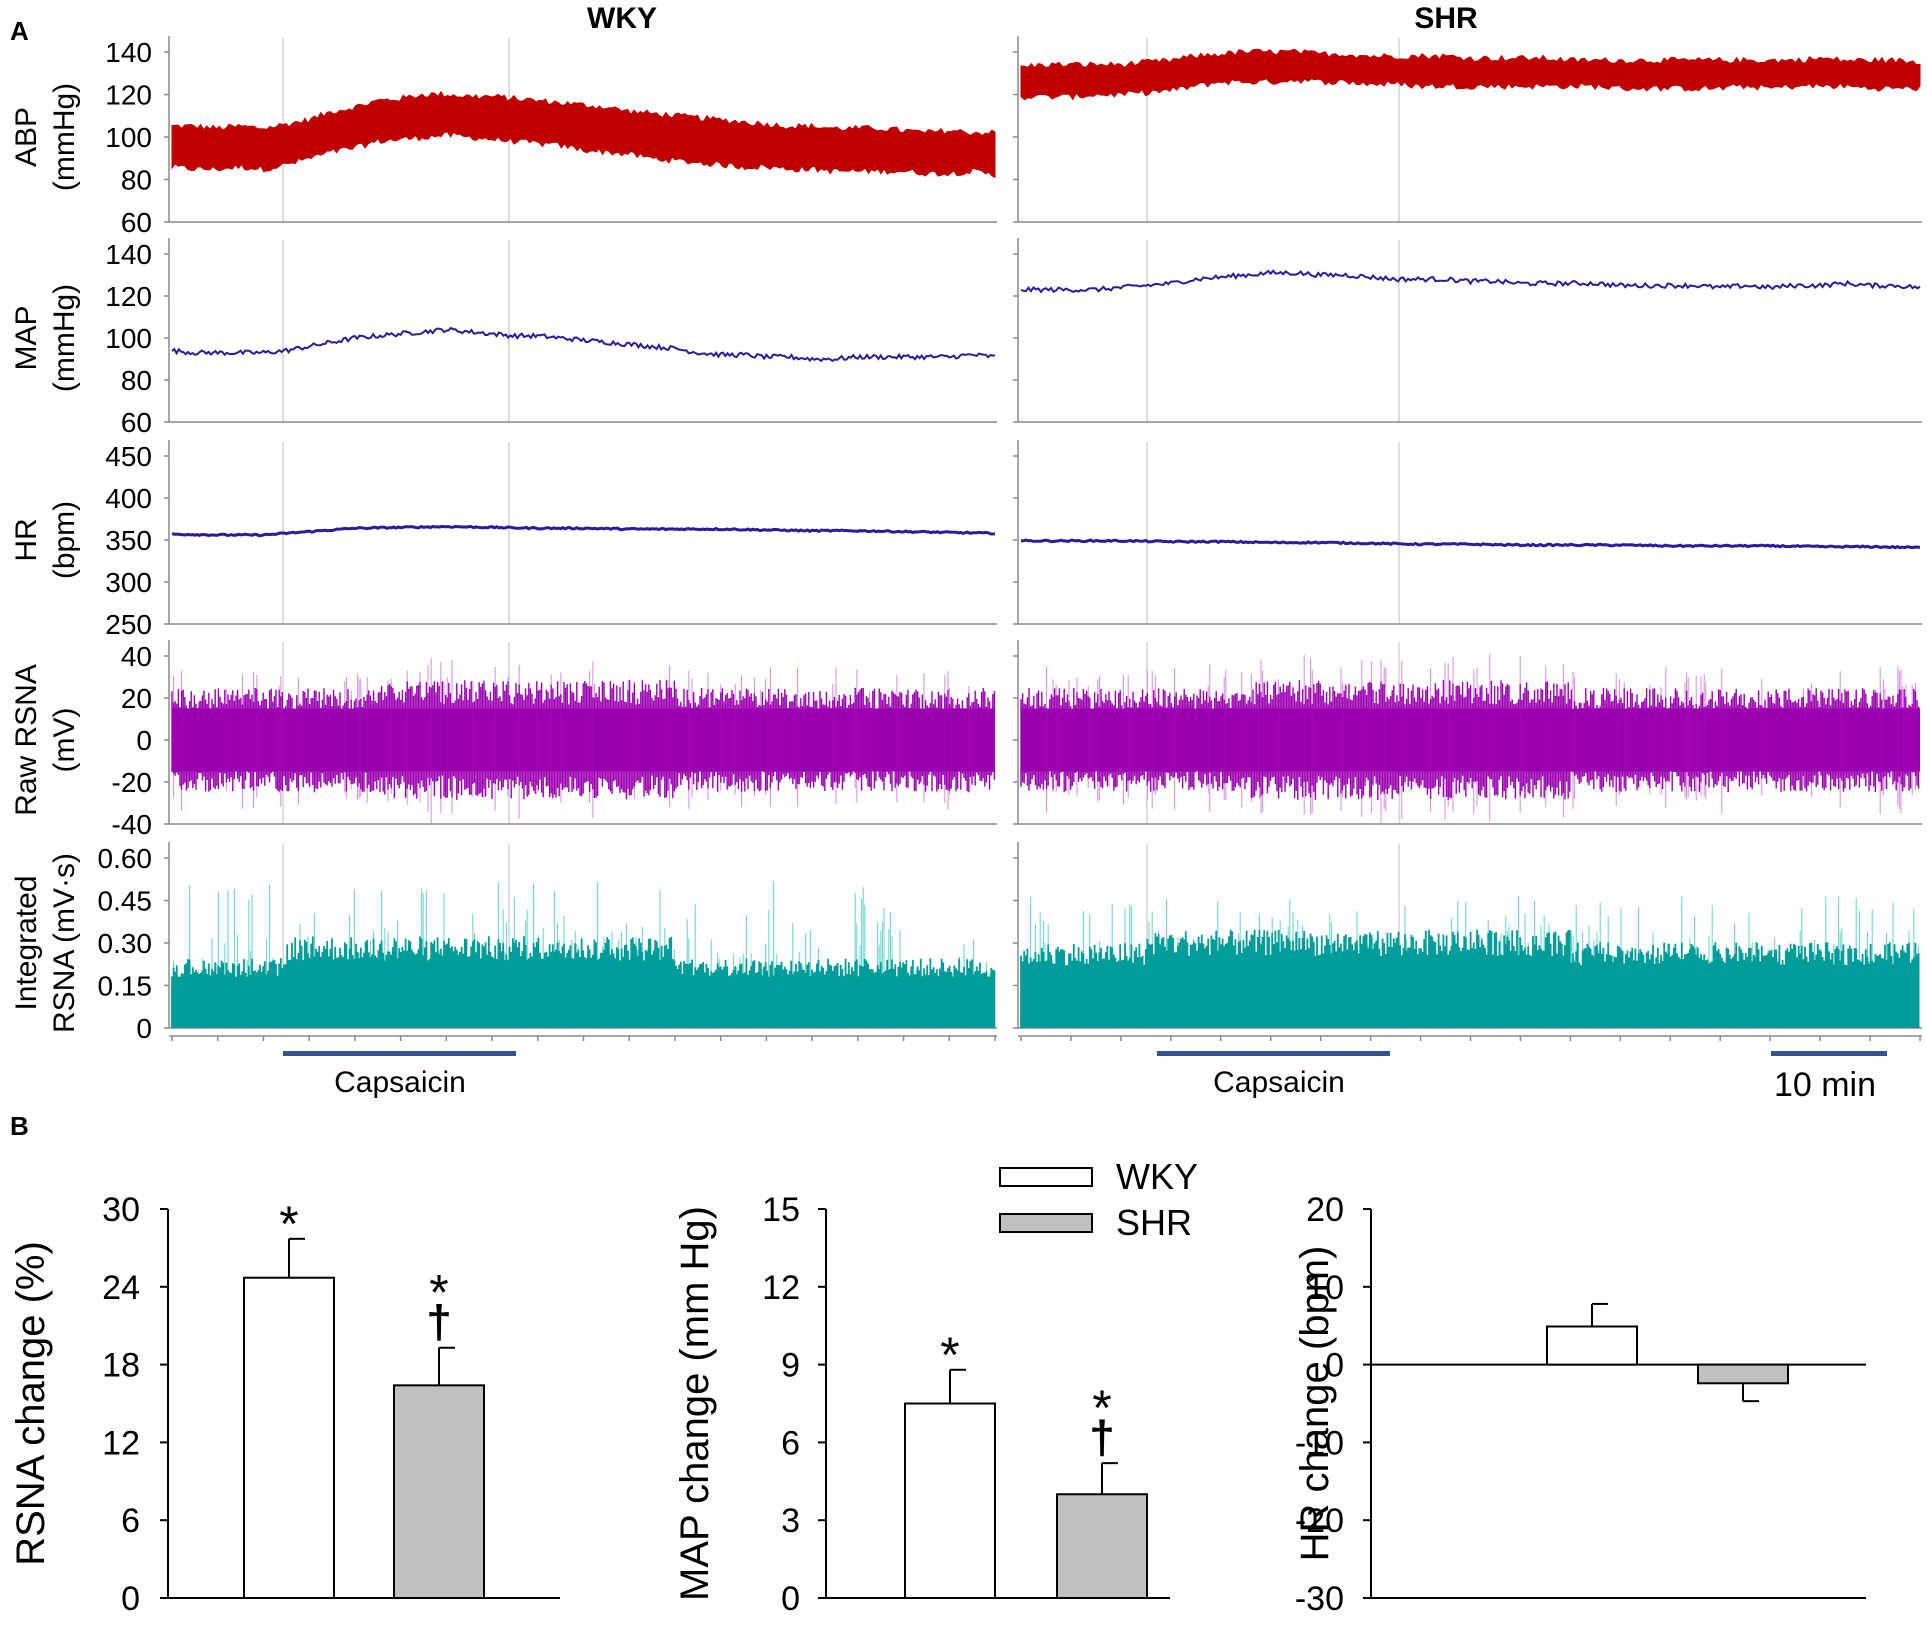  What do you see at coordinates (582, 929) in the screenshot?
I see `integrated-rsna-spikes-wky` at bounding box center [582, 929].